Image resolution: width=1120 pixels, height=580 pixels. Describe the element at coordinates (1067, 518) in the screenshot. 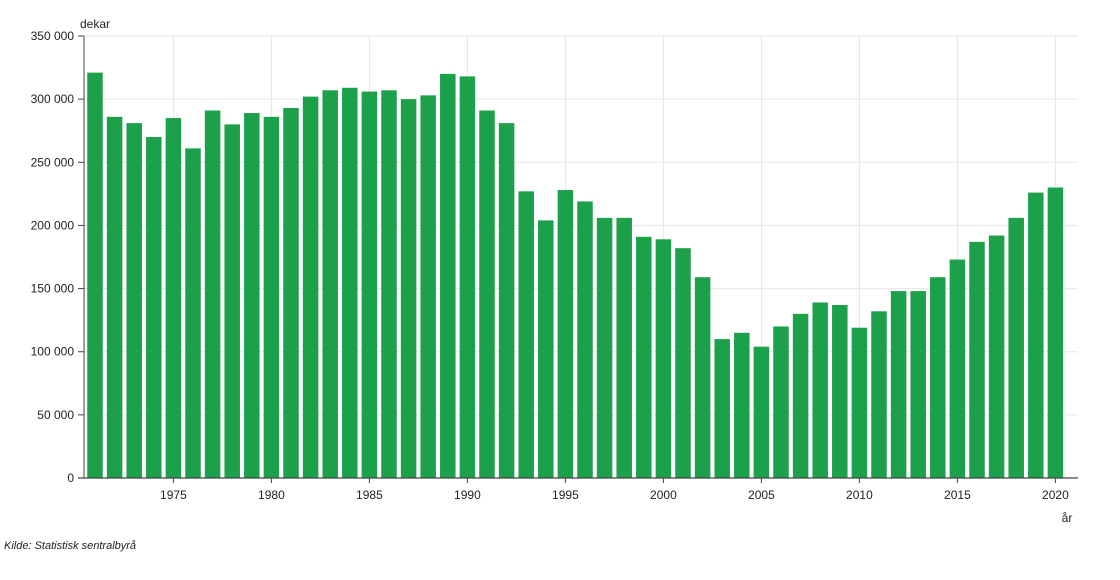

I see `x-axis-label: år` at that location.